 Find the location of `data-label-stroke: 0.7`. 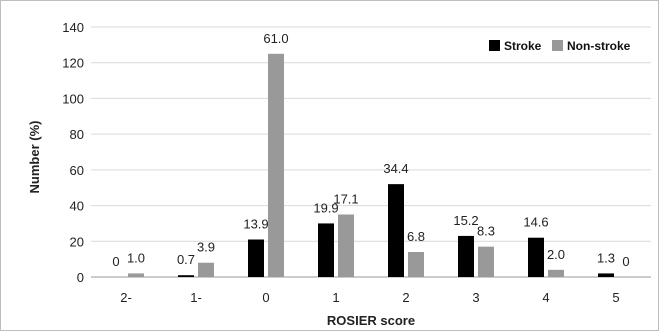

data-label-stroke: 0.7 is located at coordinates (186, 259).